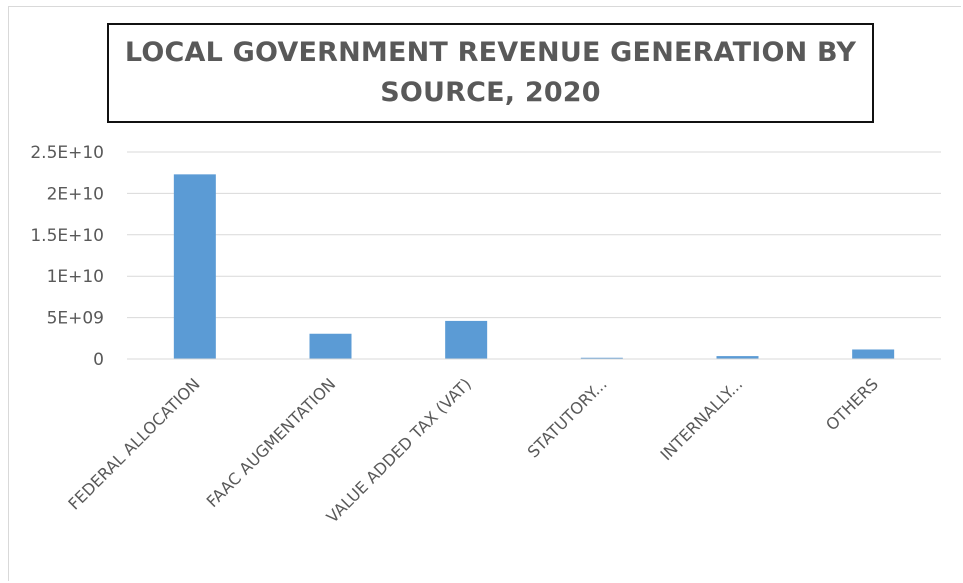 This screenshot has width=963, height=583. Describe the element at coordinates (75, 319) in the screenshot. I see `y-tick-label: 5E+09` at that location.